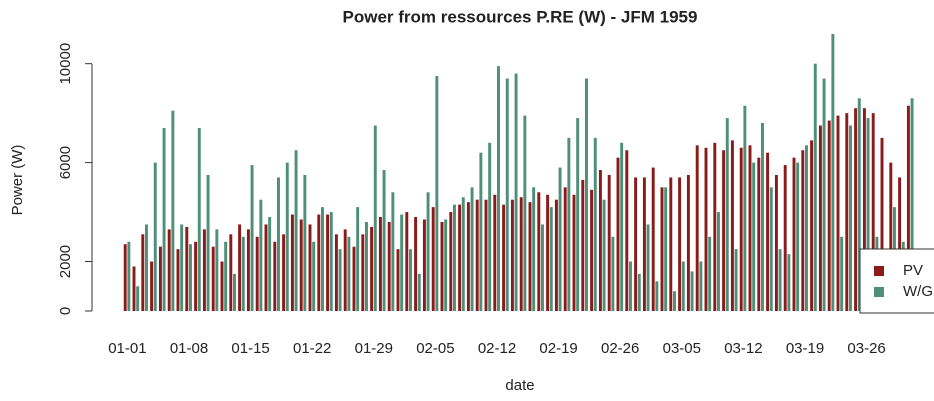 The image size is (934, 401). Describe the element at coordinates (879, 292) in the screenshot. I see `legend-swatch` at that location.